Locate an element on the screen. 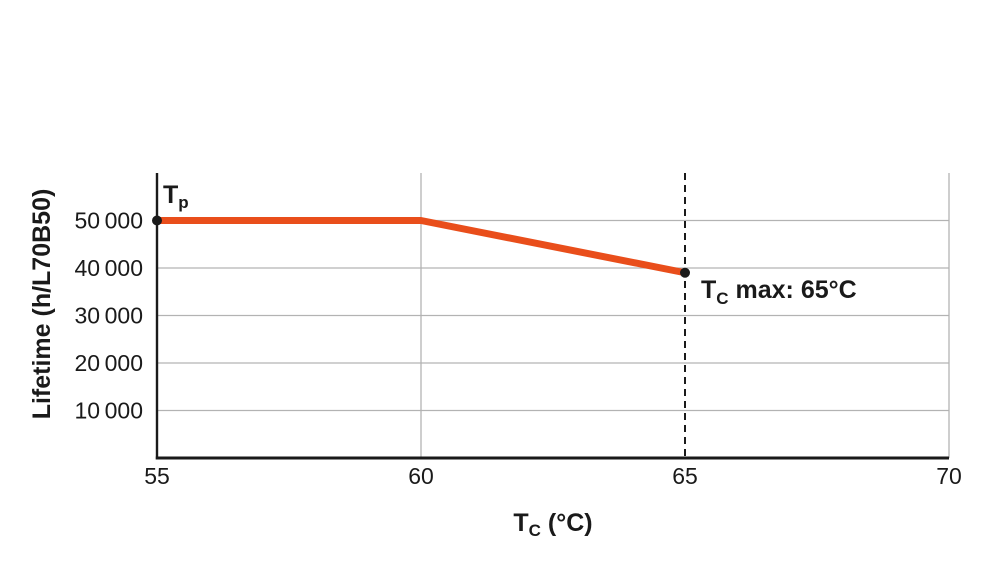 Image resolution: width=1000 pixels, height=585 pixels. x-axis-title: TC (°C) is located at coordinates (552, 524).